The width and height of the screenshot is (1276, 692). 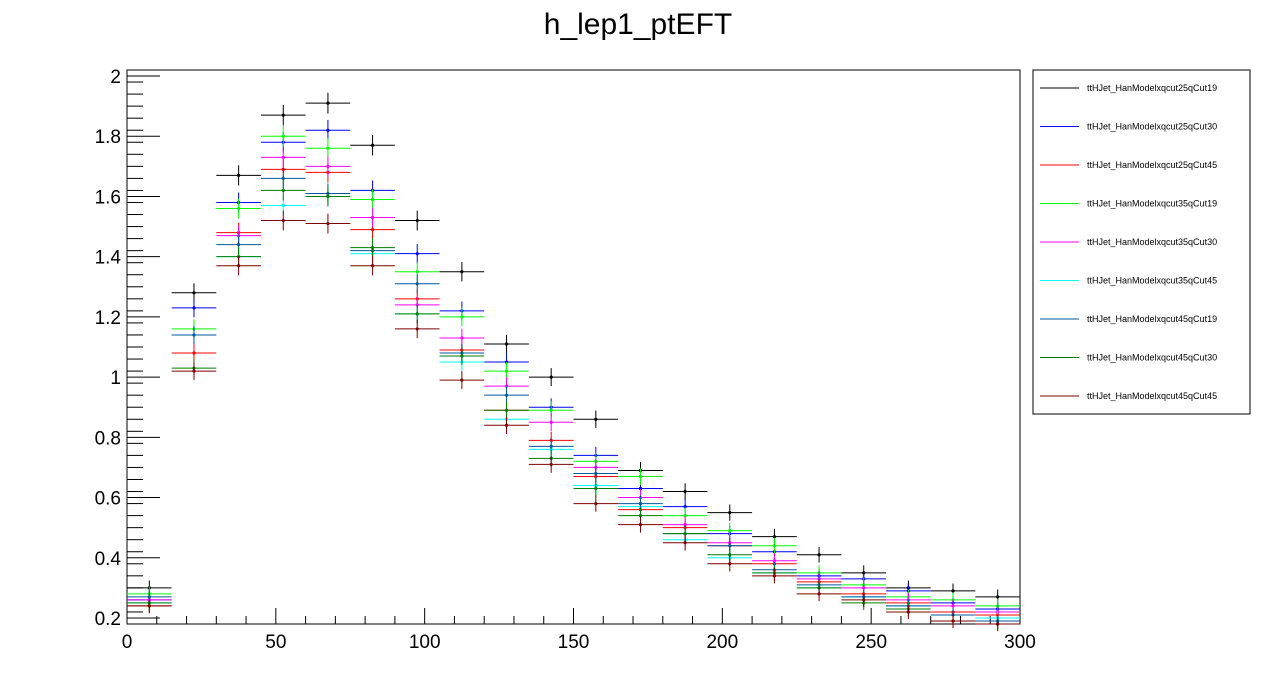 What do you see at coordinates (108, 197) in the screenshot?
I see `y-tick-label: 1.6` at bounding box center [108, 197].